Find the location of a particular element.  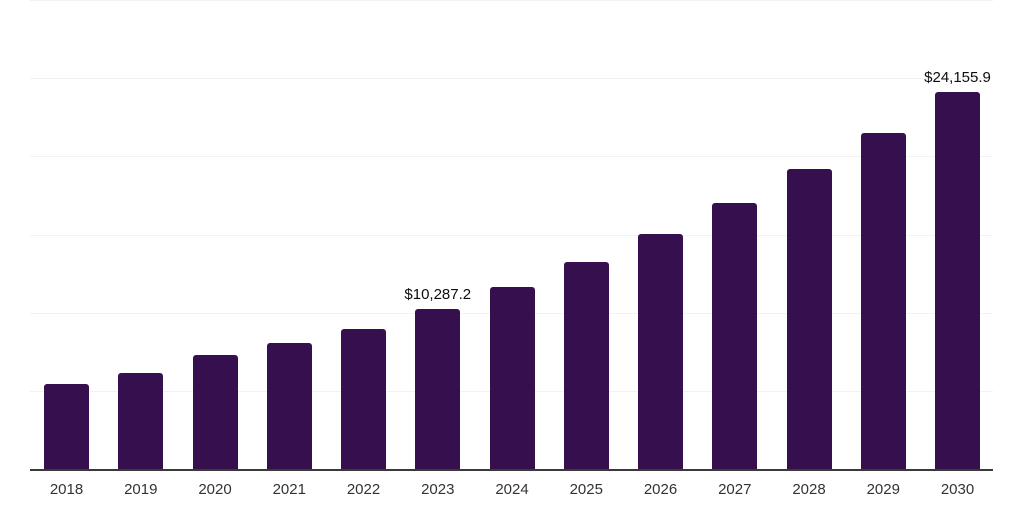

bar-2025 is located at coordinates (586, 365).